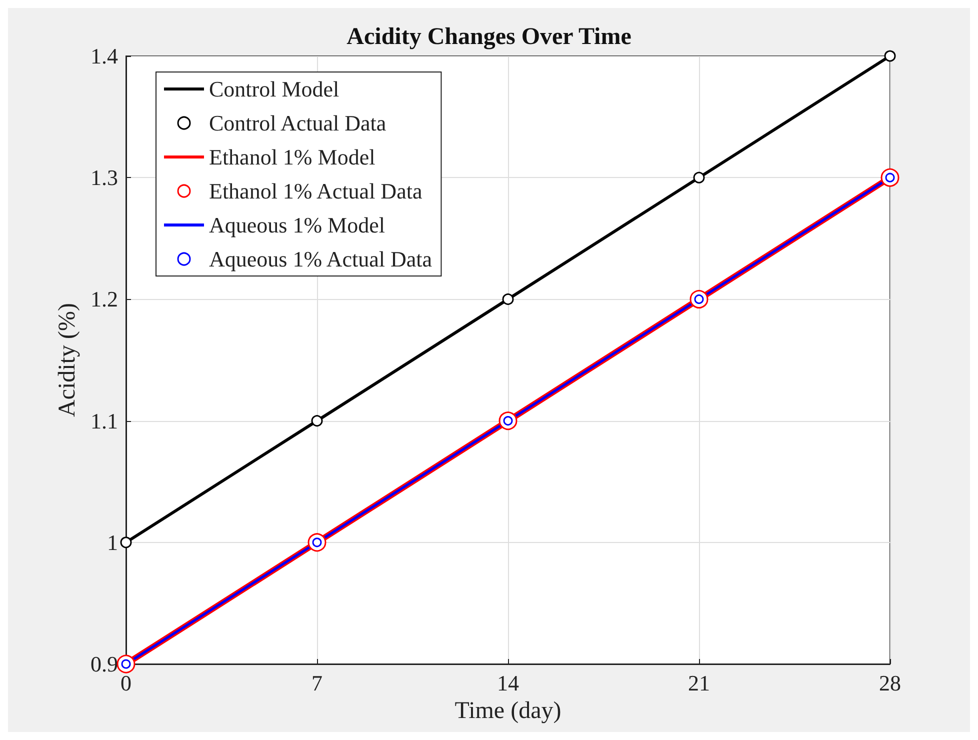 The height and width of the screenshot is (740, 978). I want to click on x-tick-label: 7, so click(317, 683).